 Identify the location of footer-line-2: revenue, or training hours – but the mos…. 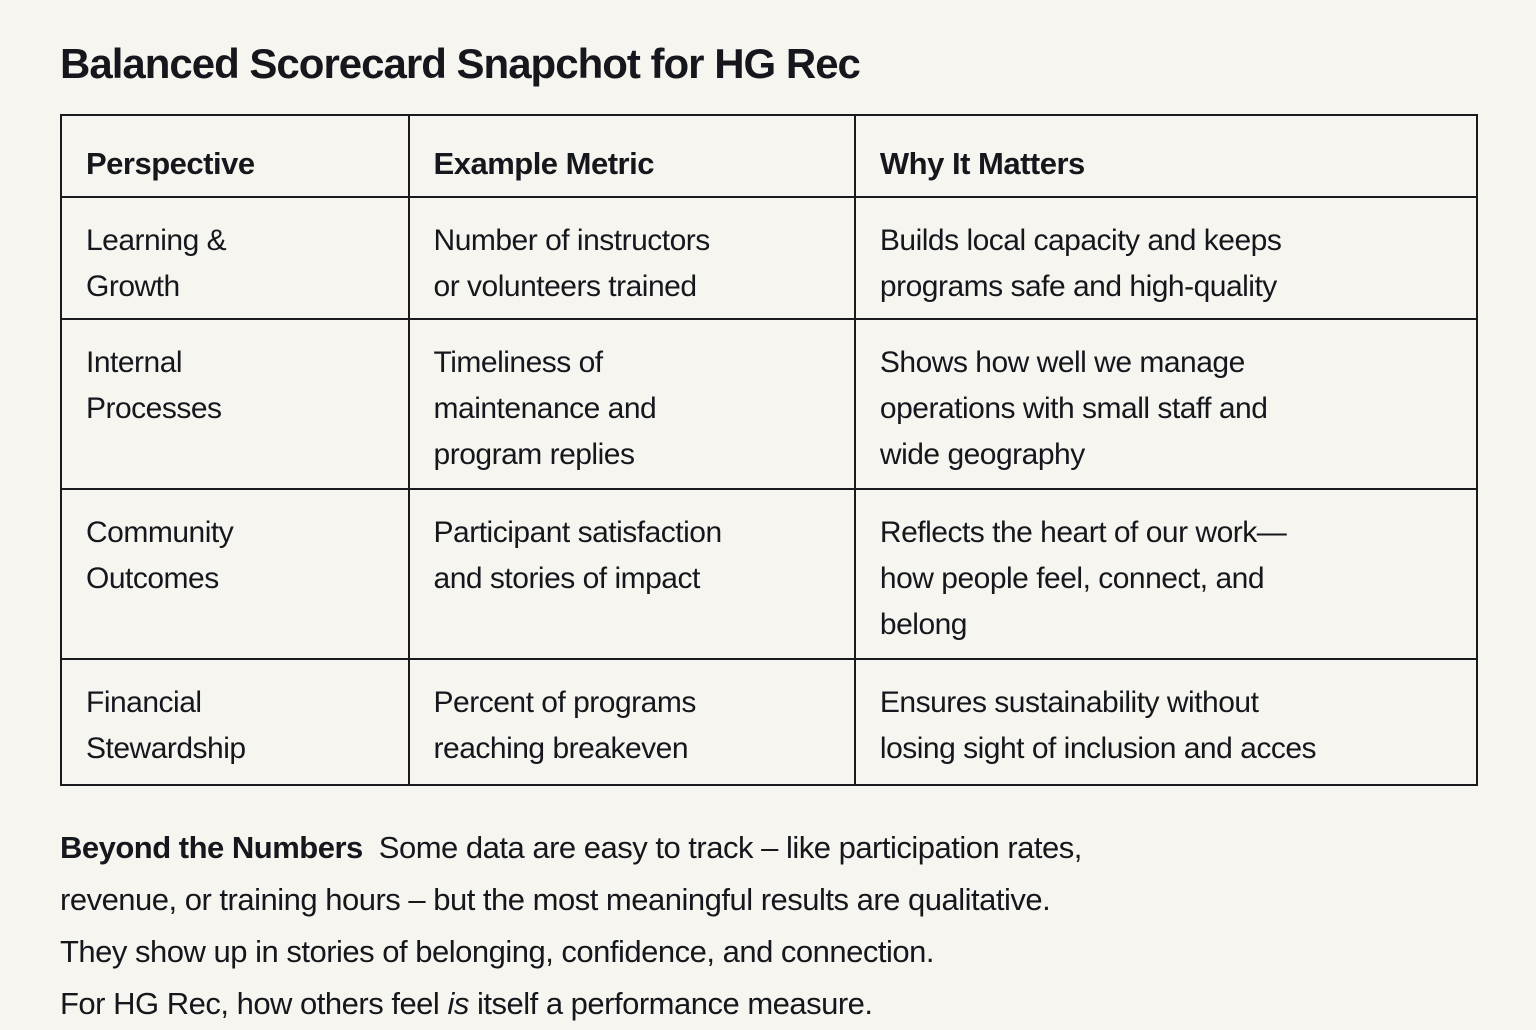
(555, 900).